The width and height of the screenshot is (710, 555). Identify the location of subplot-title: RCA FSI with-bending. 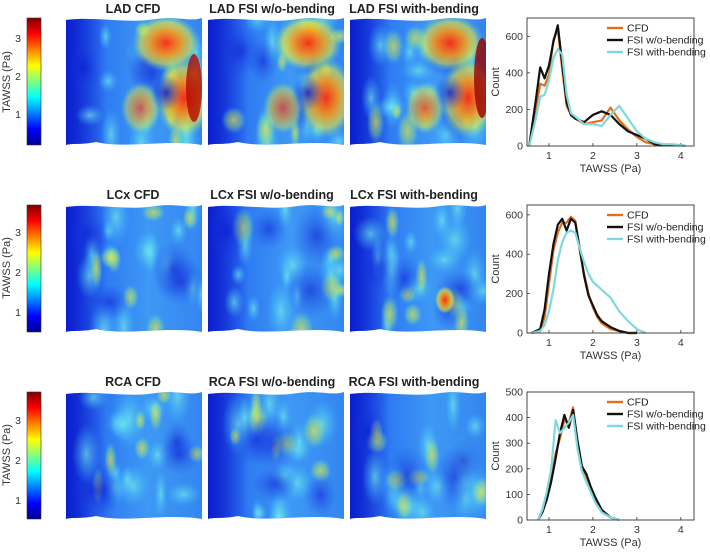
(414, 382).